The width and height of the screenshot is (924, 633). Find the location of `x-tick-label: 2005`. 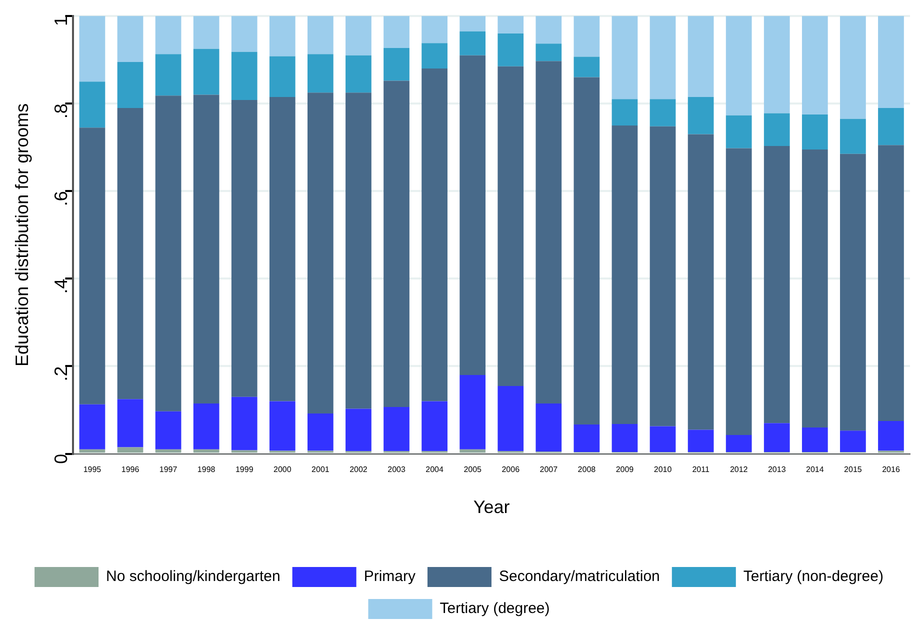

x-tick-label: 2005 is located at coordinates (473, 469).